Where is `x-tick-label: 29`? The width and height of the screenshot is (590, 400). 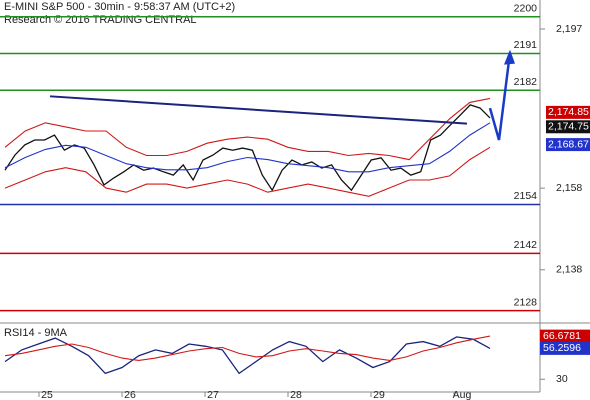
x-tick-label: 29 is located at coordinates (379, 394).